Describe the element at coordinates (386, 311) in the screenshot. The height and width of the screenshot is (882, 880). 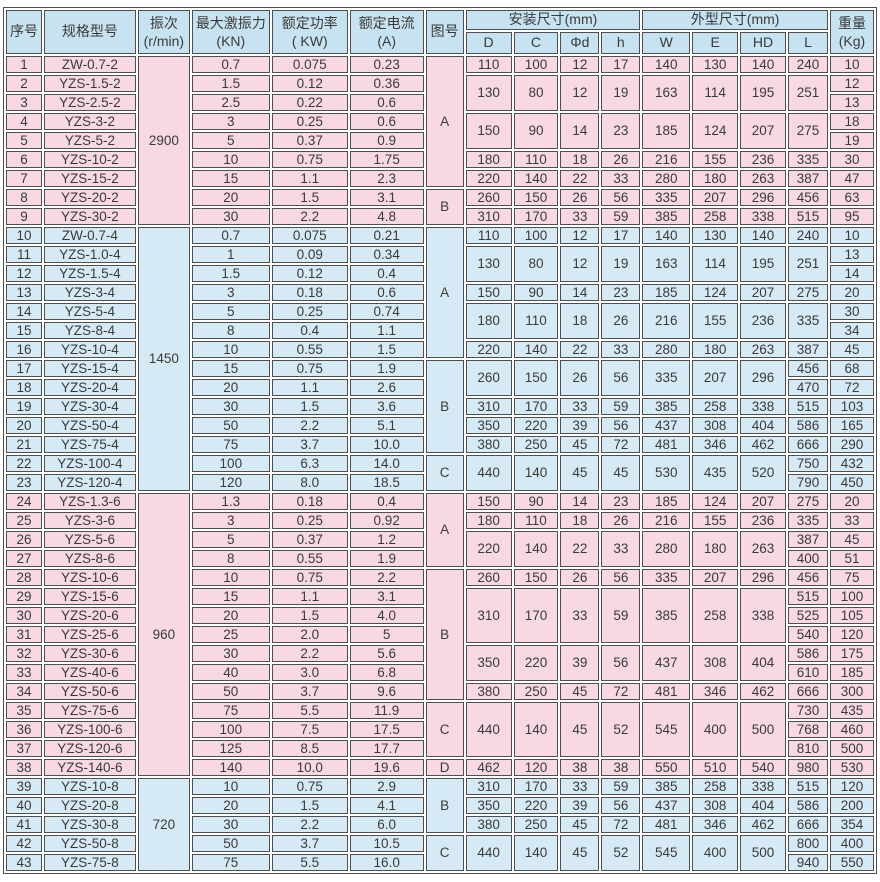
I see `cell: 0.74` at that location.